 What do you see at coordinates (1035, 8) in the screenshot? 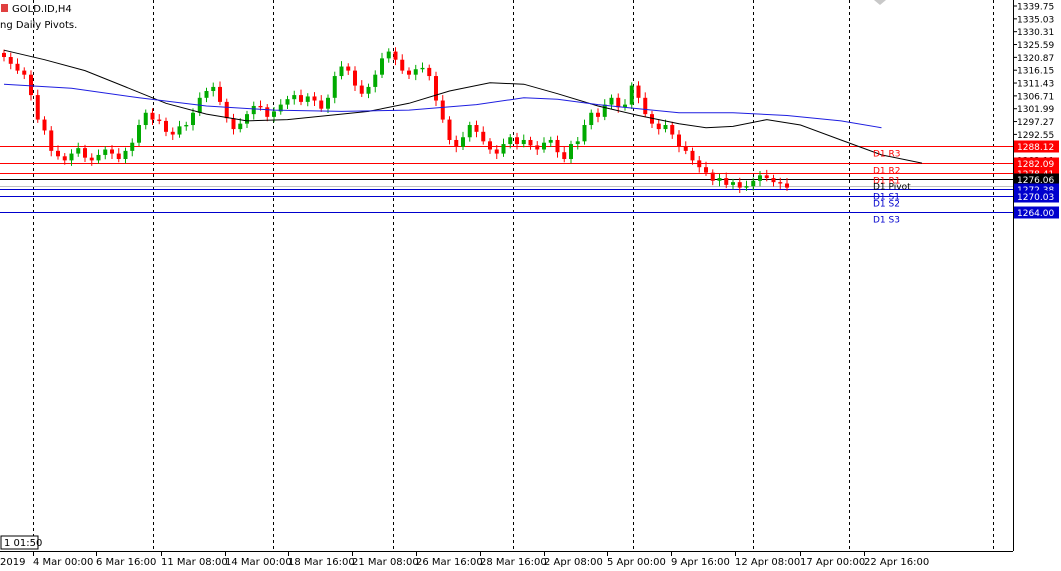
I see `y-tick-label: 1339.75` at bounding box center [1035, 8].